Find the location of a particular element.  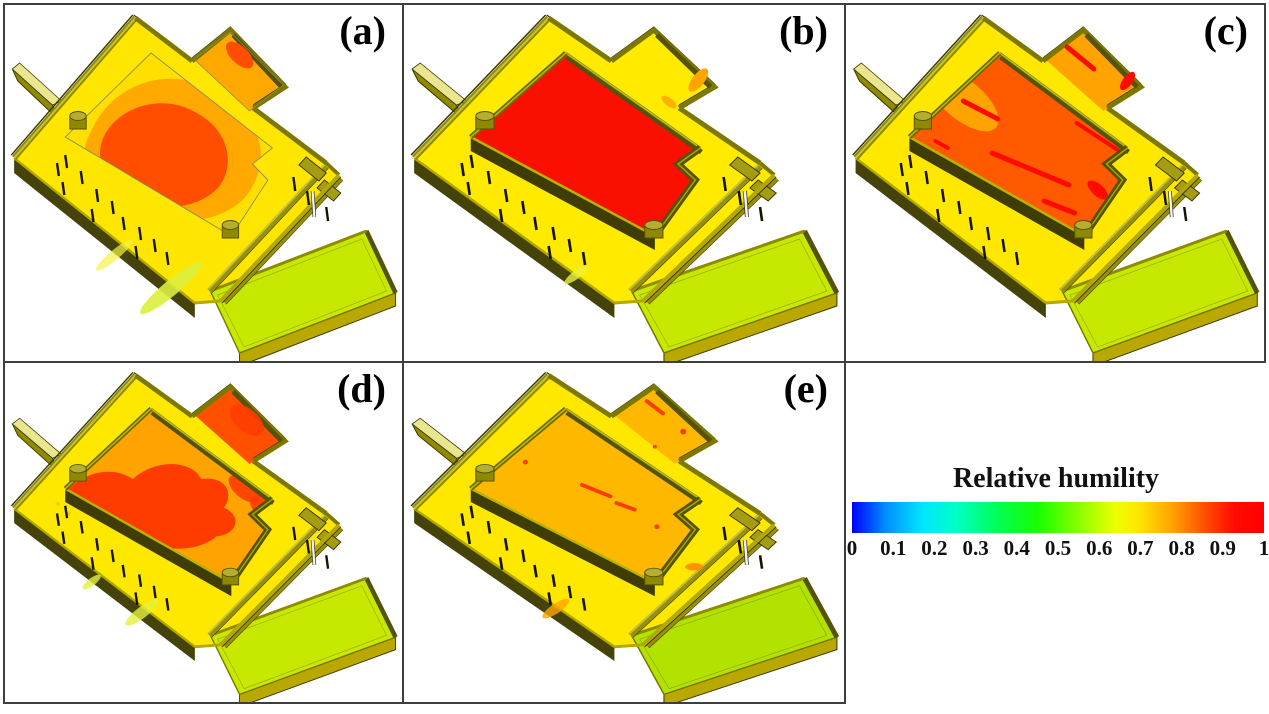

colorbar-ticks: 0 0.1 0.2 0.3 0.4 0.5 0.6 0.7 0.8 0.9 1 is located at coordinates (1058, 550).